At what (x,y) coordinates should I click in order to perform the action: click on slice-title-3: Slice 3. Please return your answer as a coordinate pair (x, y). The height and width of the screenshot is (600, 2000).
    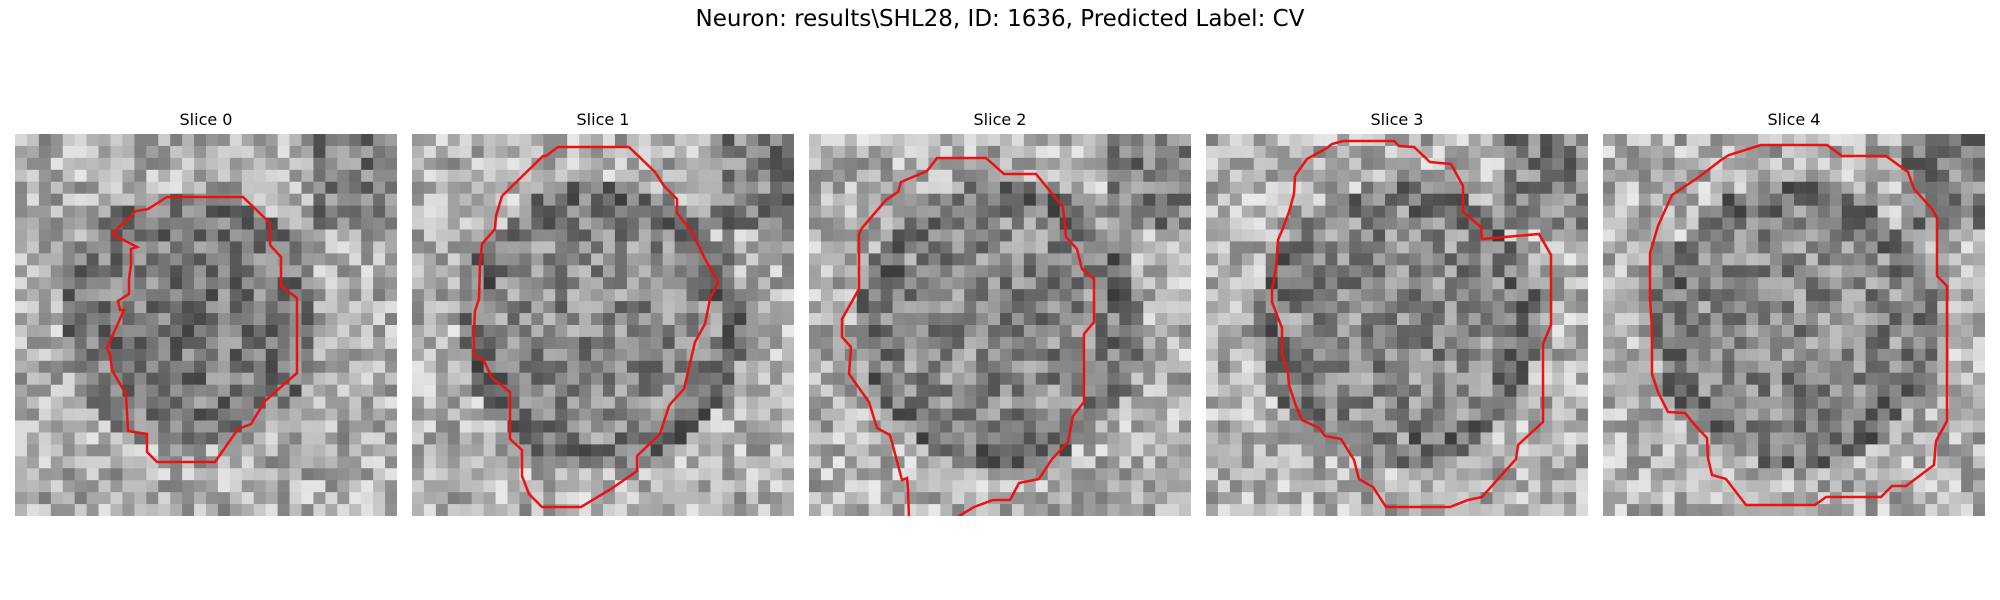
    Looking at the image, I should click on (1397, 119).